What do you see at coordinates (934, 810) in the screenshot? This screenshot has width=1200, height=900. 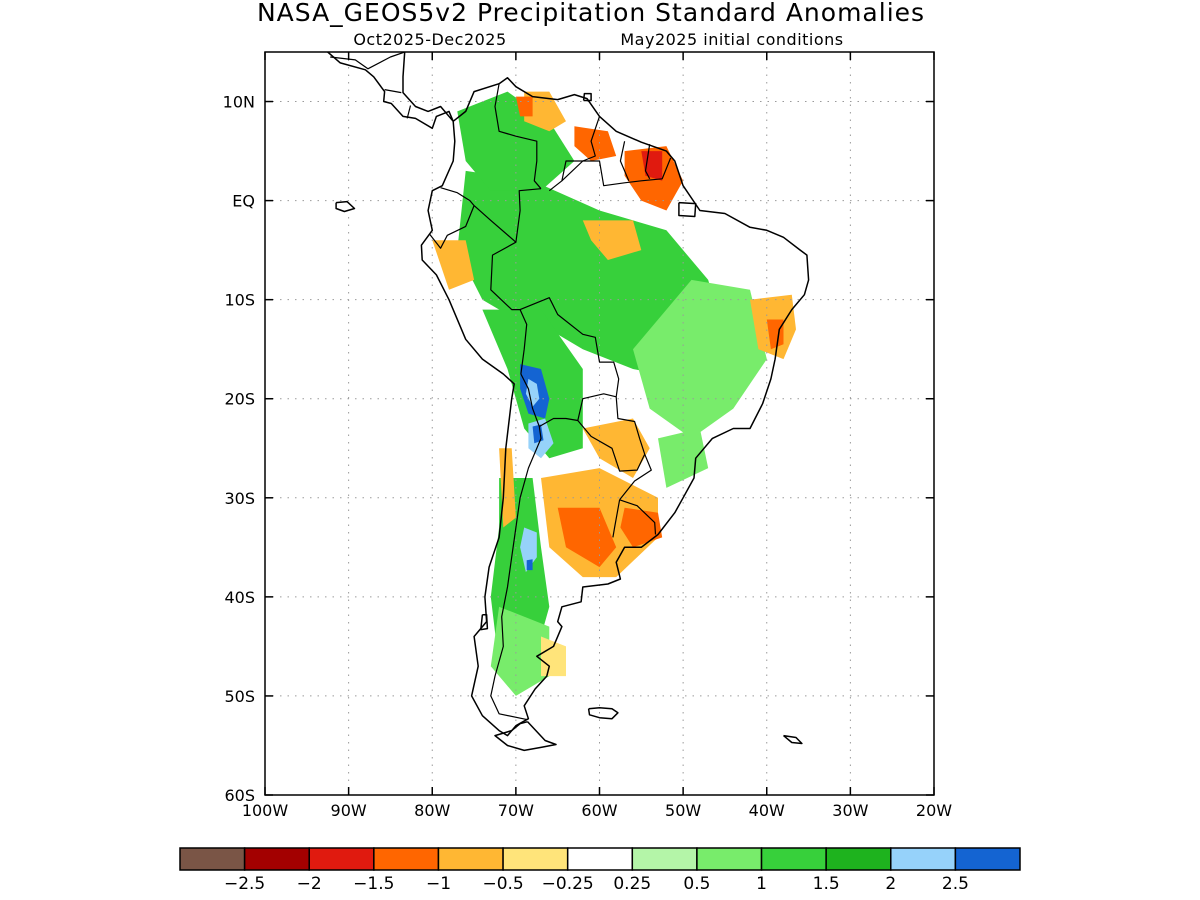 I see `lon-tick-label: 20W` at bounding box center [934, 810].